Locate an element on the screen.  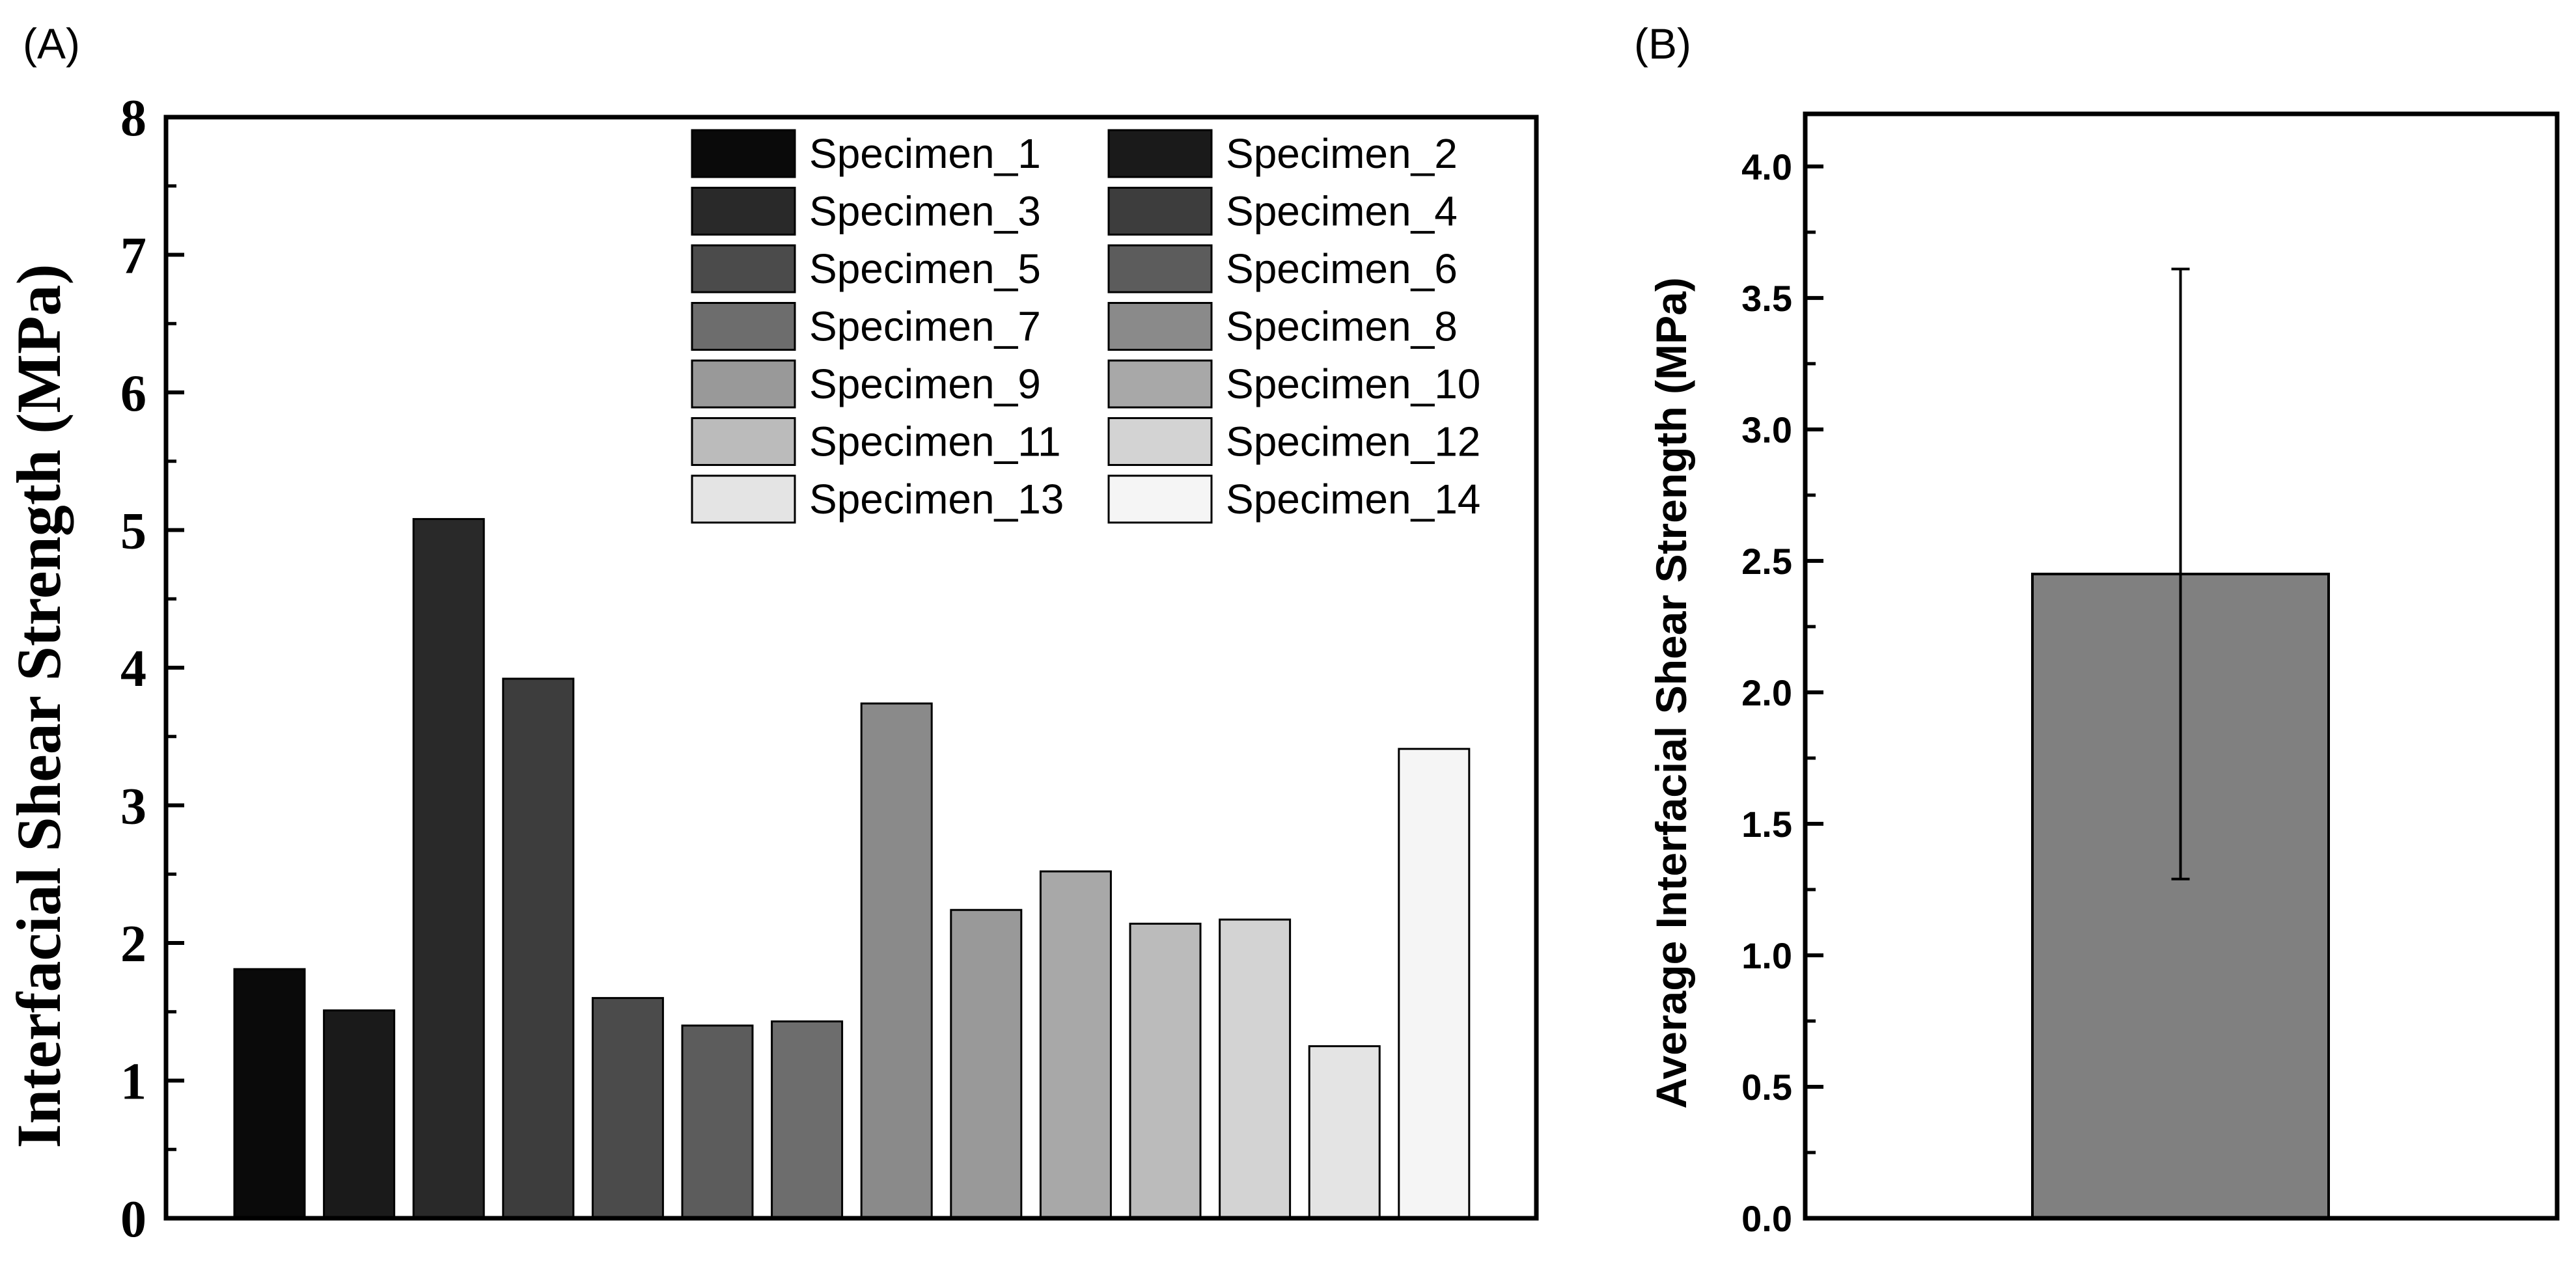
panel-b-y-tick-label: 4.0 is located at coordinates (1766, 166).